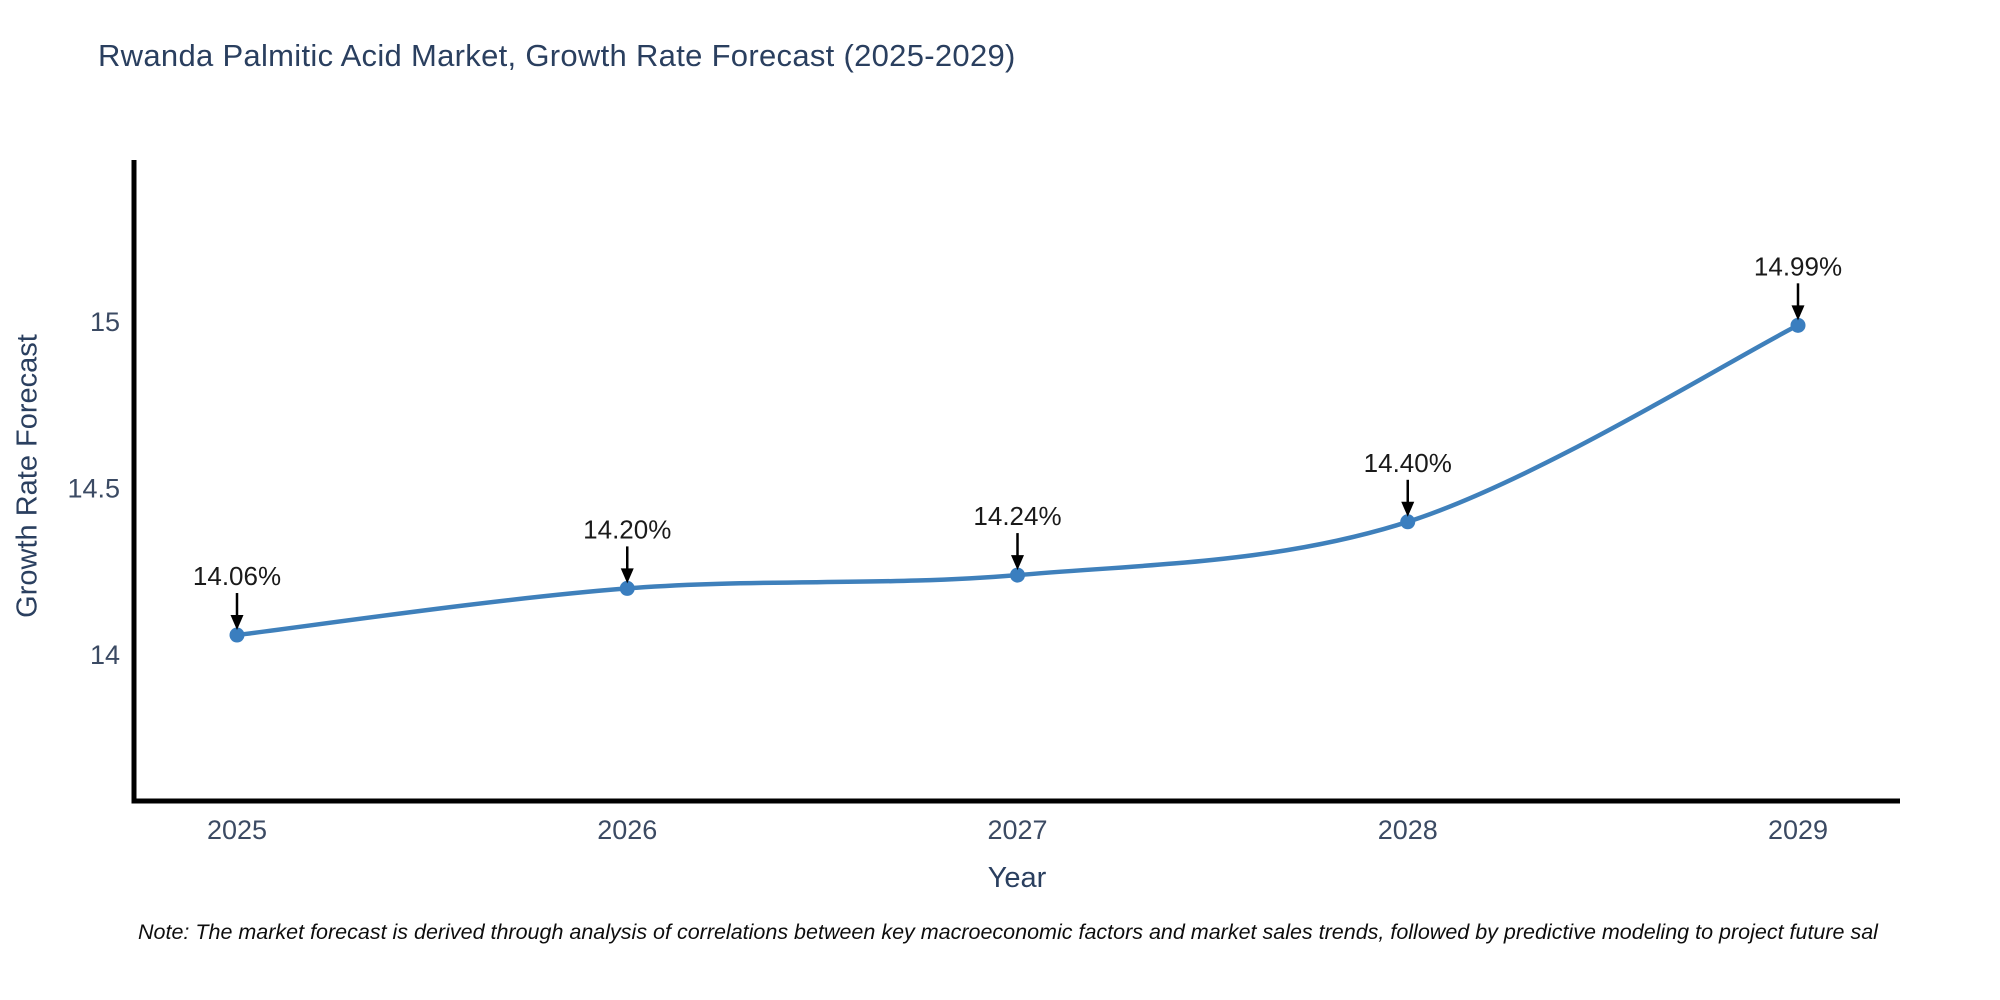  What do you see at coordinates (105, 322) in the screenshot?
I see `y-tick-label: 15` at bounding box center [105, 322].